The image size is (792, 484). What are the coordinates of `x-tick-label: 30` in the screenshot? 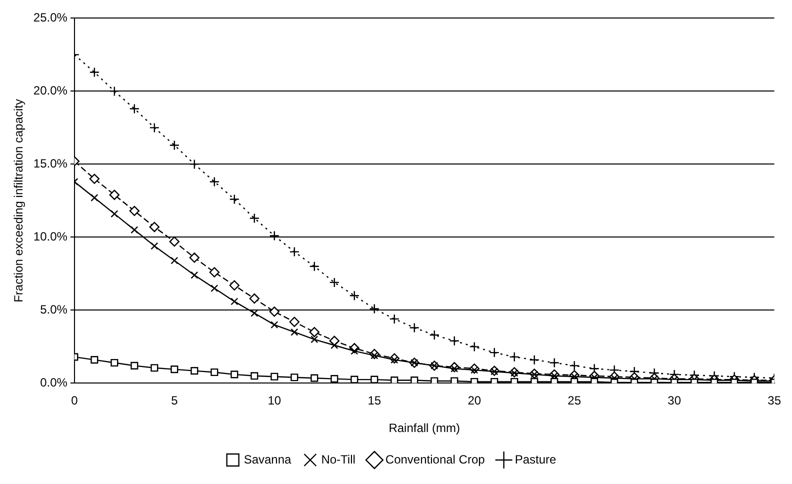 It's located at (675, 401).